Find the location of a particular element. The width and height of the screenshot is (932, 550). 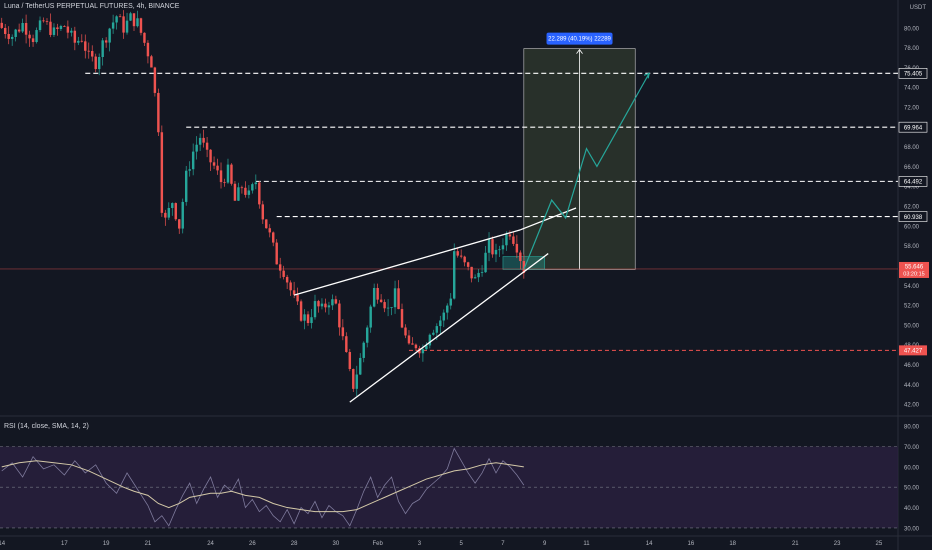

wedge-upper-line is located at coordinates (407, 262).